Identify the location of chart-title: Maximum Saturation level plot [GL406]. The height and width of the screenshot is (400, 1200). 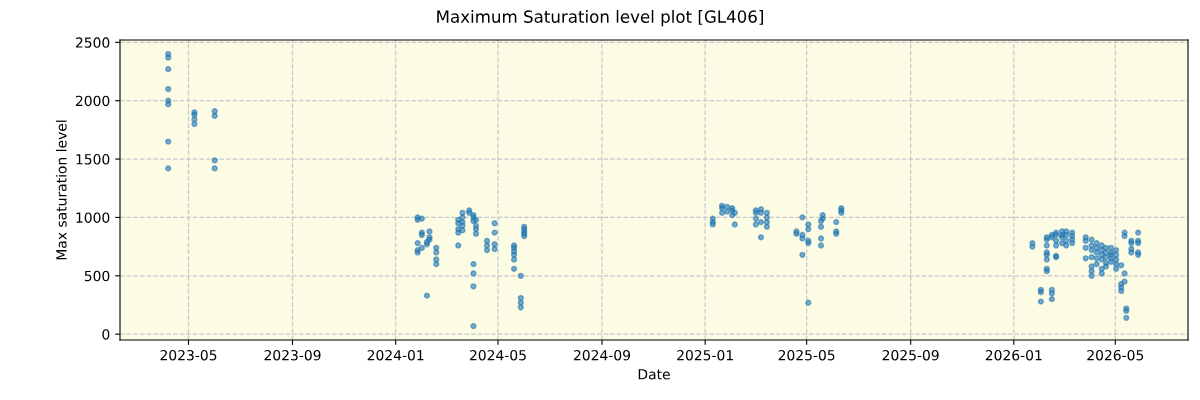
(600, 18).